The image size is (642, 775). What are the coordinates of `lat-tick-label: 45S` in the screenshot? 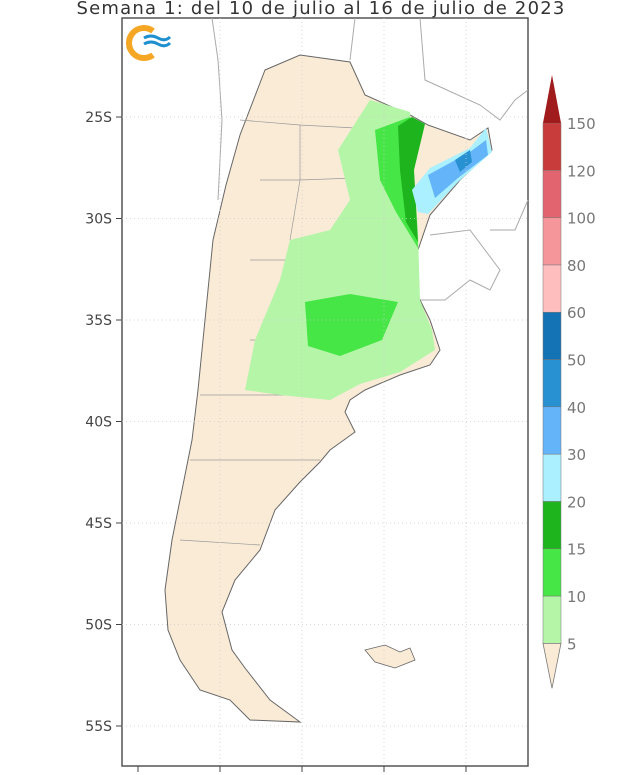 It's located at (98, 524).